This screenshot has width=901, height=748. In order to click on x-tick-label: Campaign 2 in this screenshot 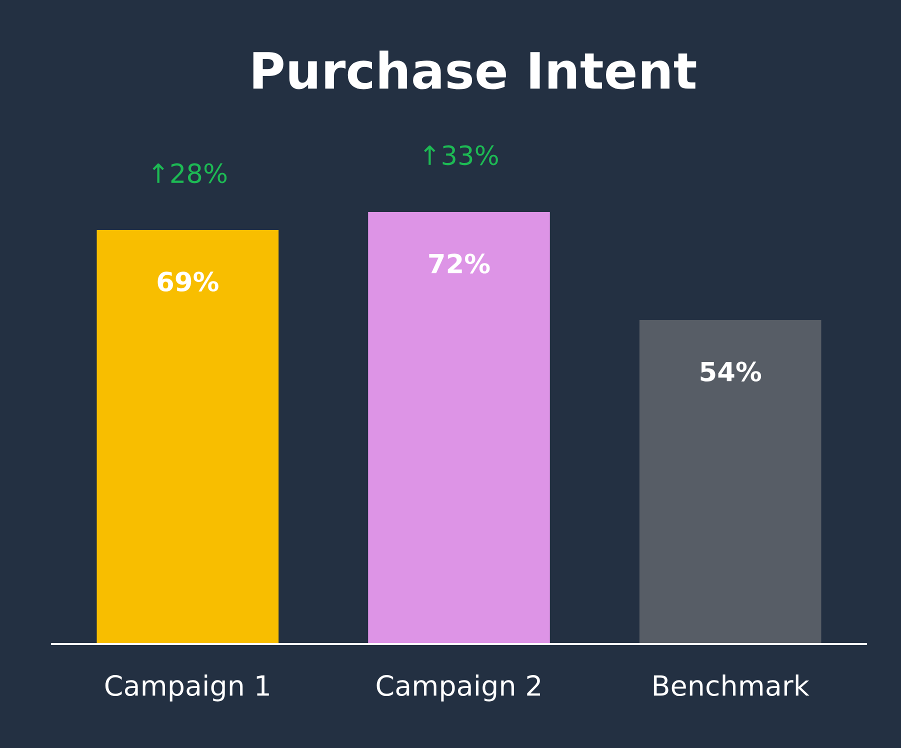, I will do `click(458, 688)`.